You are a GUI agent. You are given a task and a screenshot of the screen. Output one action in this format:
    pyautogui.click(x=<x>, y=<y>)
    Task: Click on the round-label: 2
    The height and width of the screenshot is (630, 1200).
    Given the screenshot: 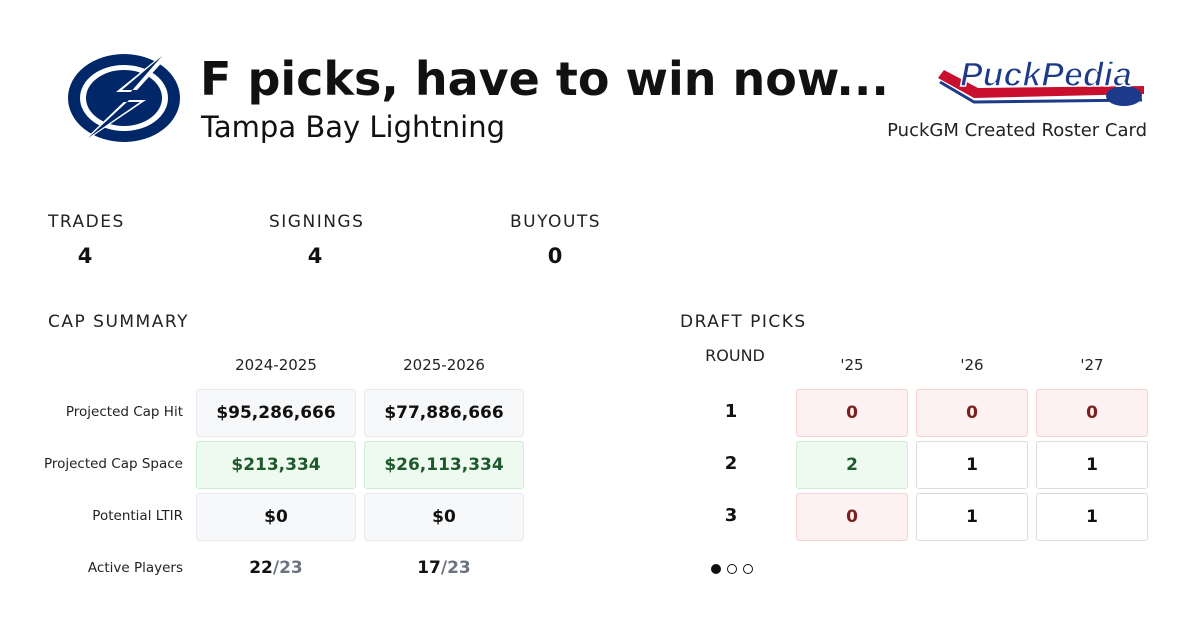 What is the action you would take?
    pyautogui.click(x=731, y=463)
    